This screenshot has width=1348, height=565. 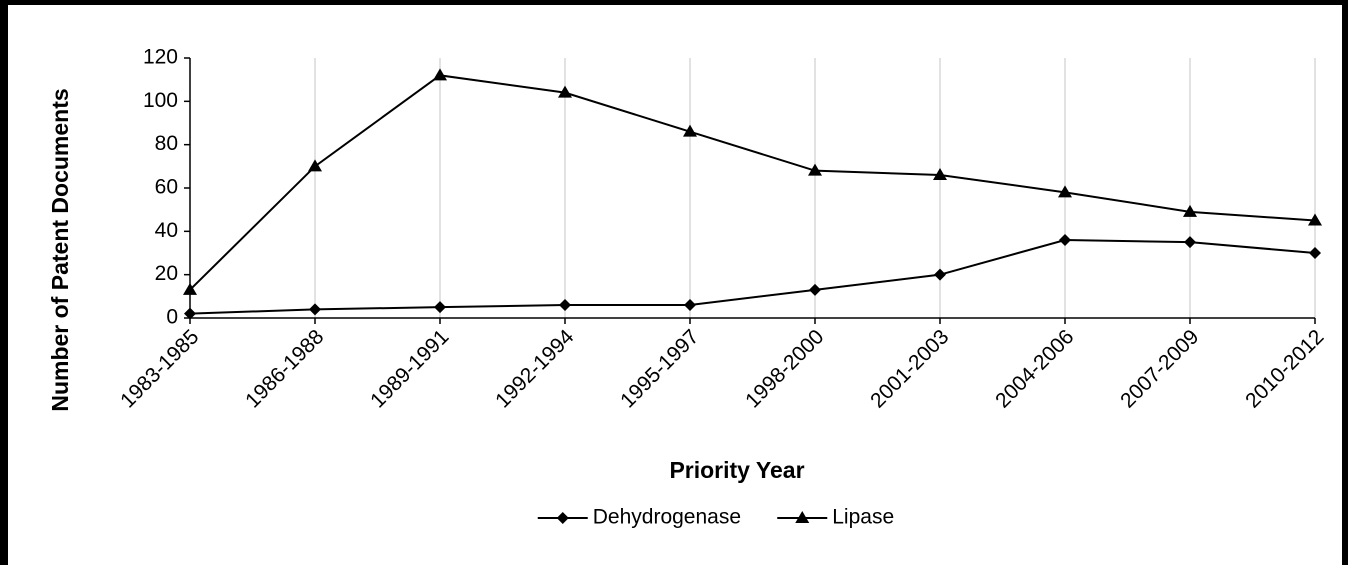 What do you see at coordinates (160, 57) in the screenshot?
I see `y-tick-label: 120` at bounding box center [160, 57].